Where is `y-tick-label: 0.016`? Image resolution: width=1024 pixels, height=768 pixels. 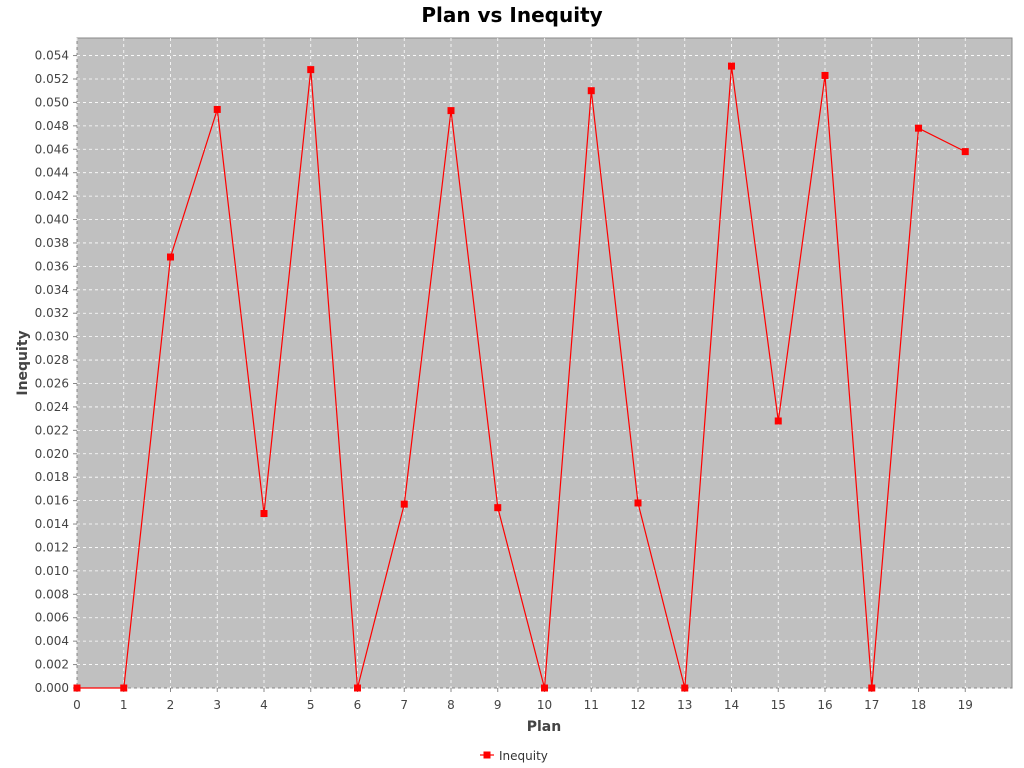 y-tick-label: 0.016 is located at coordinates (52, 501).